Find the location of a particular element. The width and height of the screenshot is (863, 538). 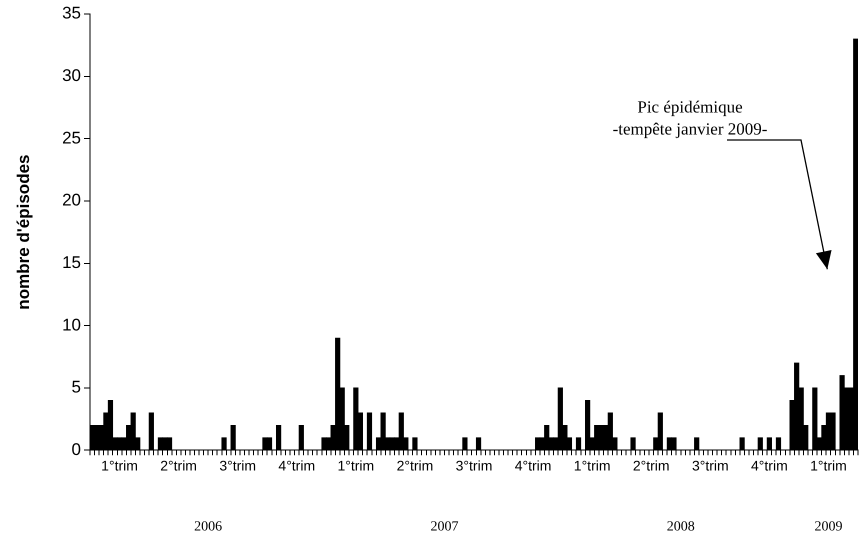

text: 2008 is located at coordinates (680, 527).